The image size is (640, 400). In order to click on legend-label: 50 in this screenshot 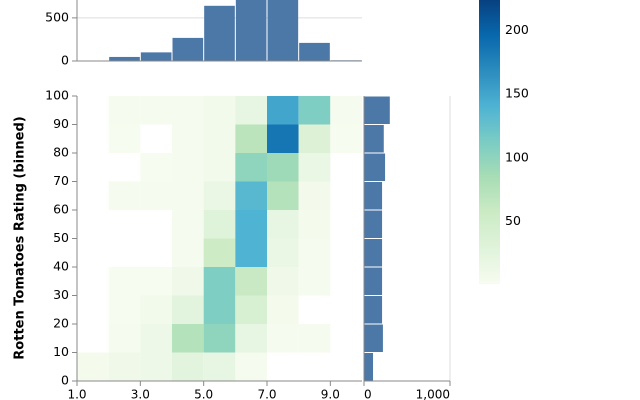, I will do `click(513, 220)`.